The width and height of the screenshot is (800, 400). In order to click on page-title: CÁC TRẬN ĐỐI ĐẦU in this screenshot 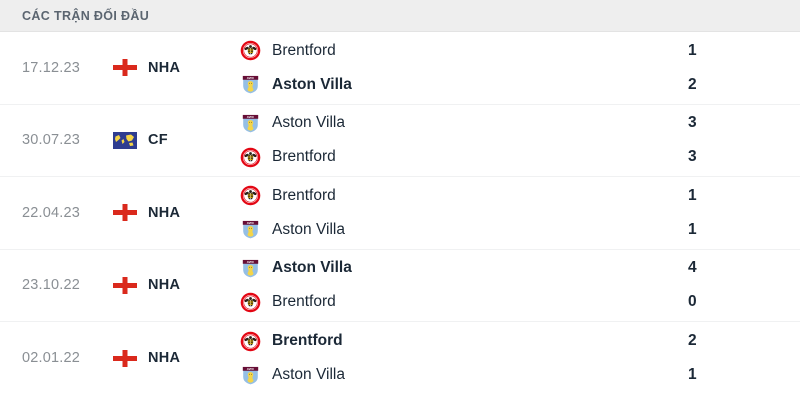, I will do `click(86, 15)`.